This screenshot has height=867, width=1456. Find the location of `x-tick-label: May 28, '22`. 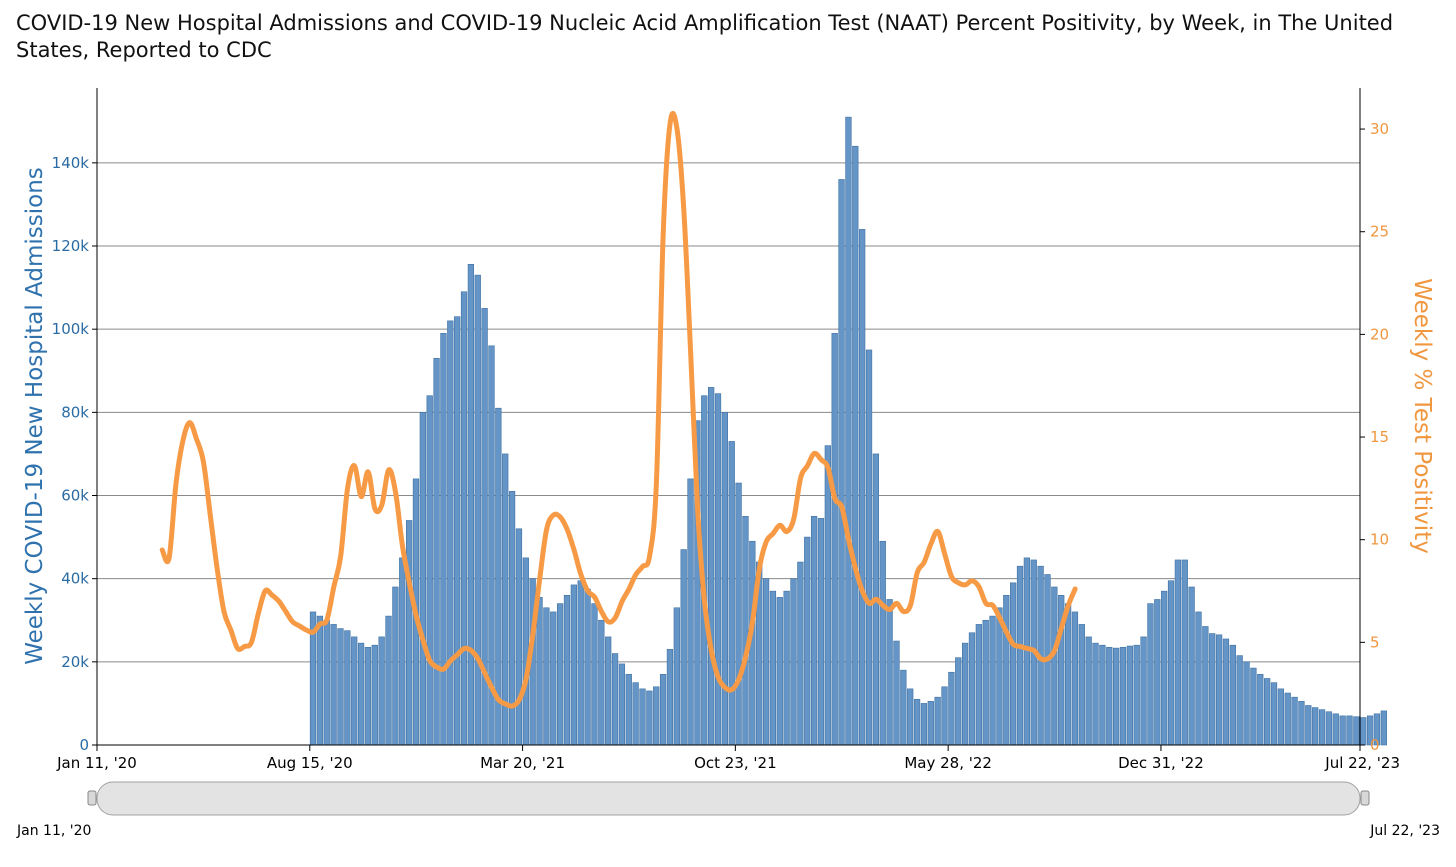

x-tick-label: May 28, '22 is located at coordinates (948, 763).